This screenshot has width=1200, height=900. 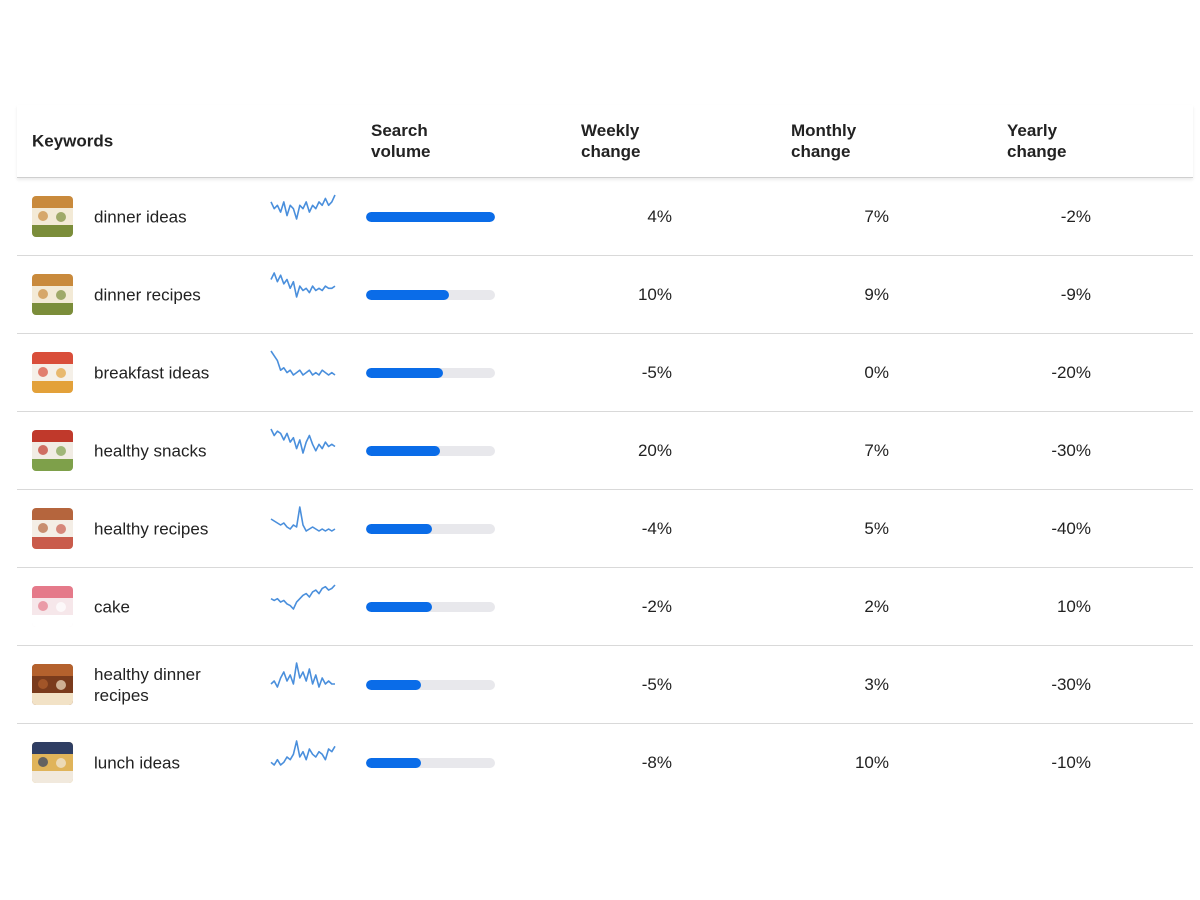 What do you see at coordinates (152, 372) in the screenshot?
I see `keyword-label: breakfast ideas` at bounding box center [152, 372].